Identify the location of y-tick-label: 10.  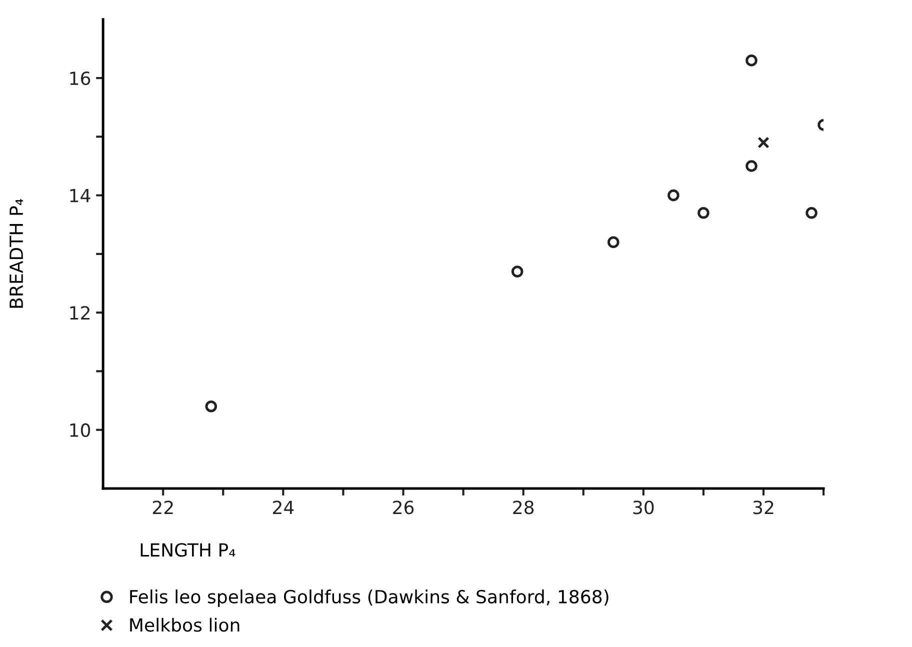
(80, 430).